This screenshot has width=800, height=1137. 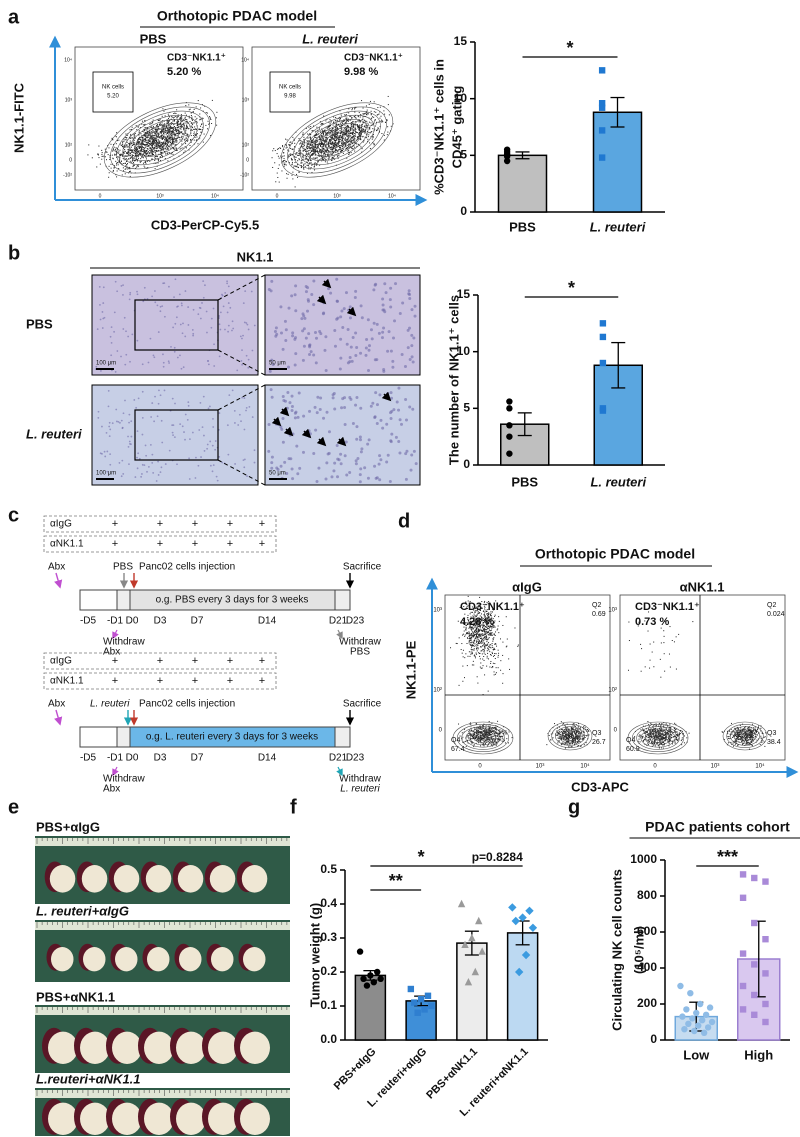 I want to click on population: CD3⁻NK1.1⁺, so click(x=373, y=58).